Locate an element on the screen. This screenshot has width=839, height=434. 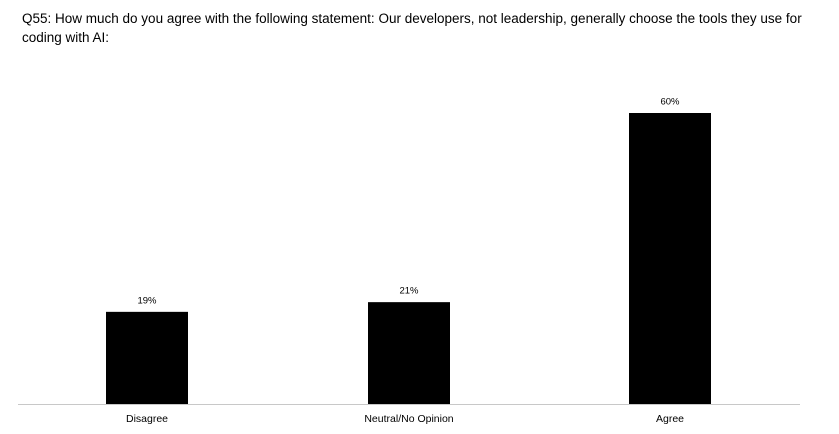
x-tick-label: Disagree is located at coordinates (147, 419).